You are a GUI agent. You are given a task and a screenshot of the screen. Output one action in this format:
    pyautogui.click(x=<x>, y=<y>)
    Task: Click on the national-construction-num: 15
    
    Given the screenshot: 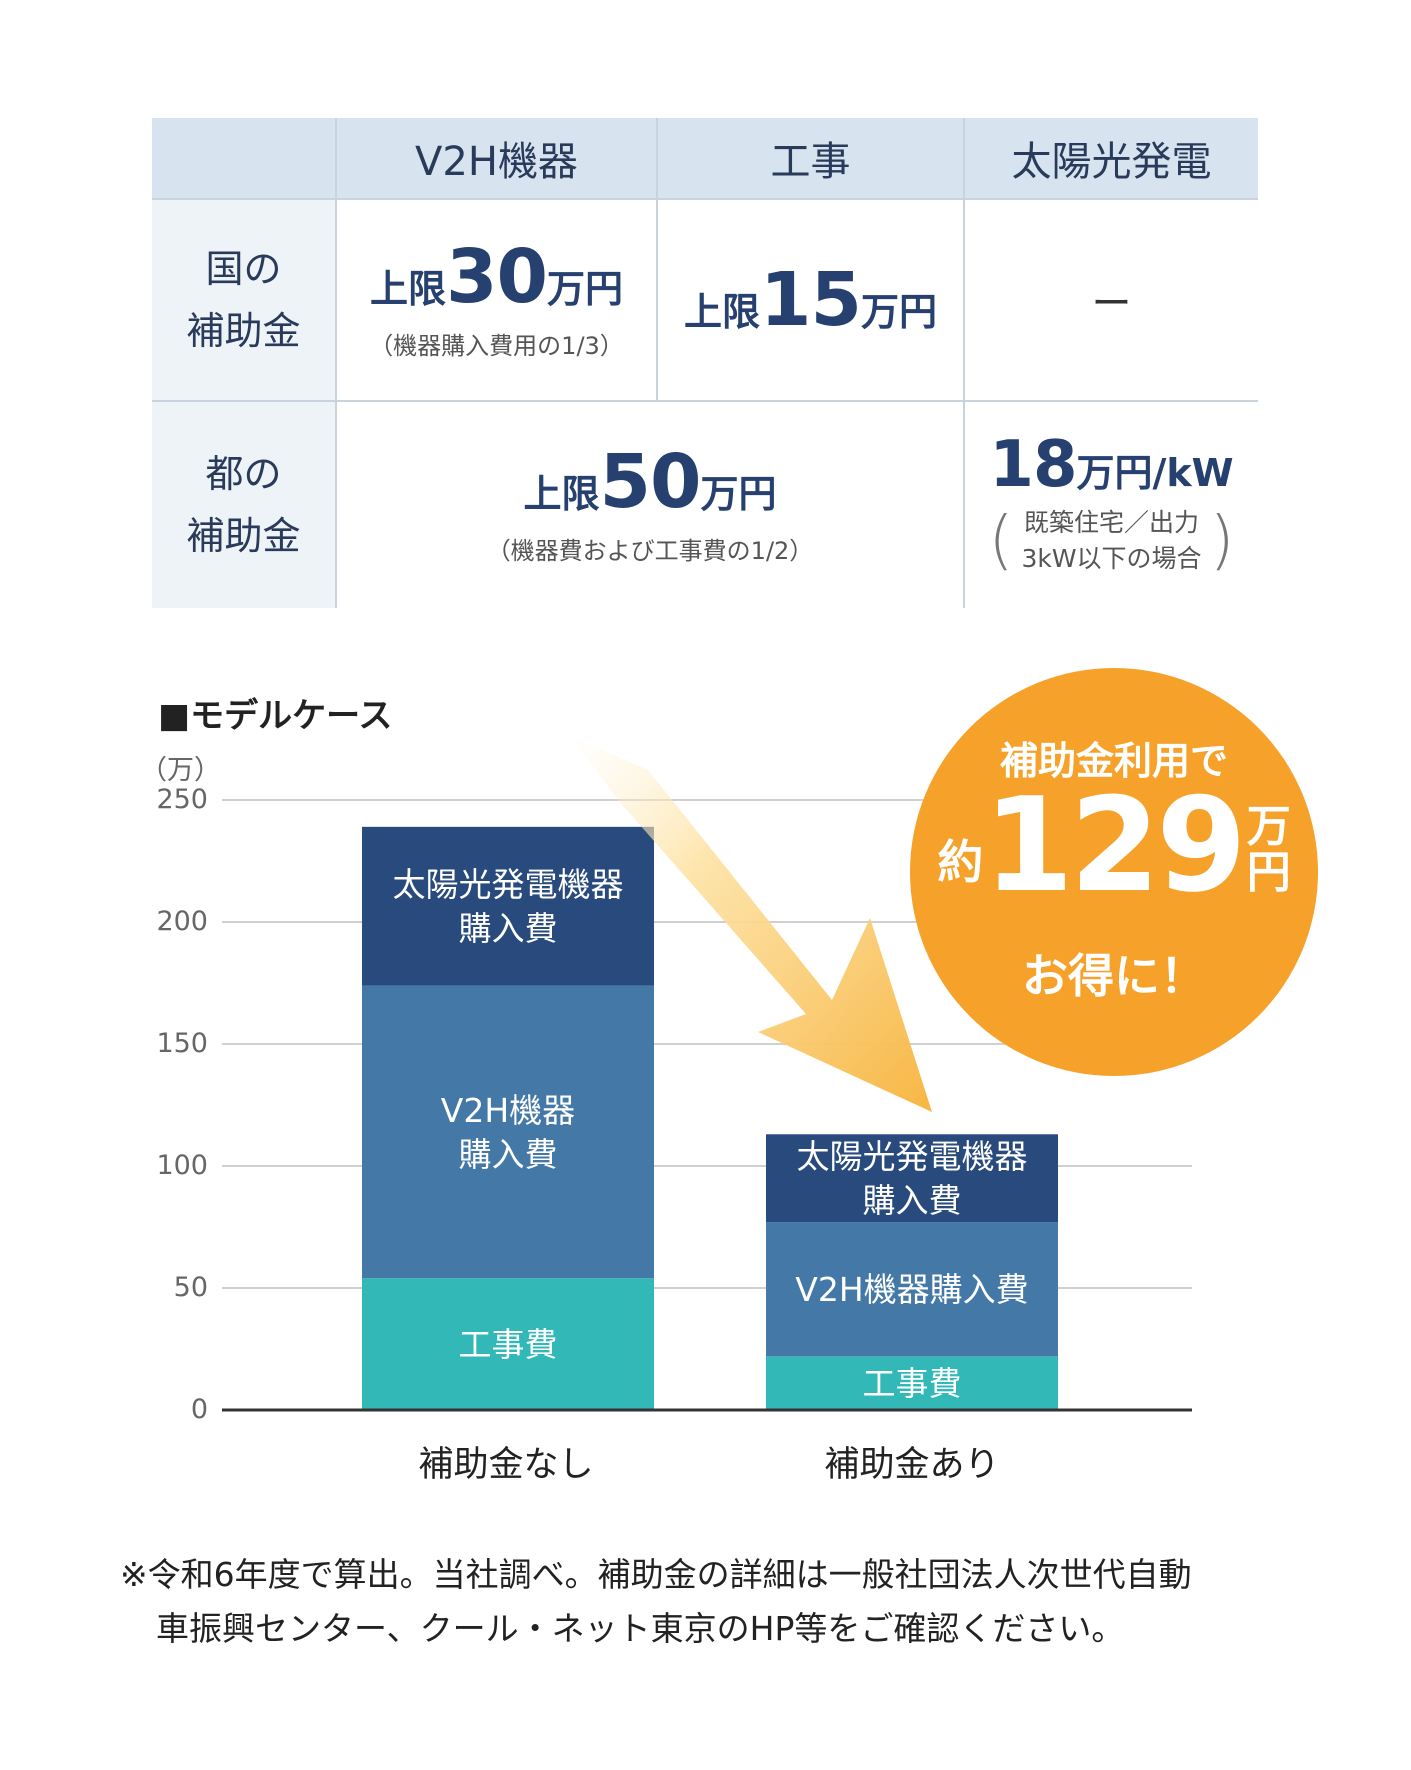 What is the action you would take?
    pyautogui.click(x=811, y=300)
    